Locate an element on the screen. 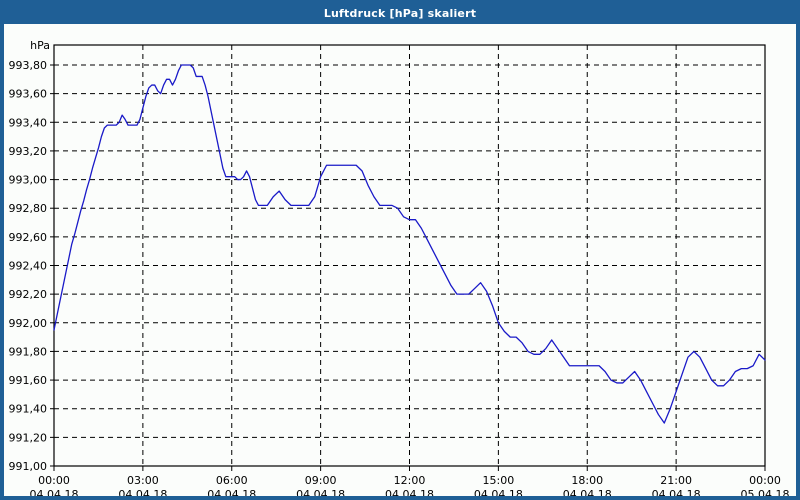  page-title: Luftdruck [hPa] skaliert is located at coordinates (400, 13).